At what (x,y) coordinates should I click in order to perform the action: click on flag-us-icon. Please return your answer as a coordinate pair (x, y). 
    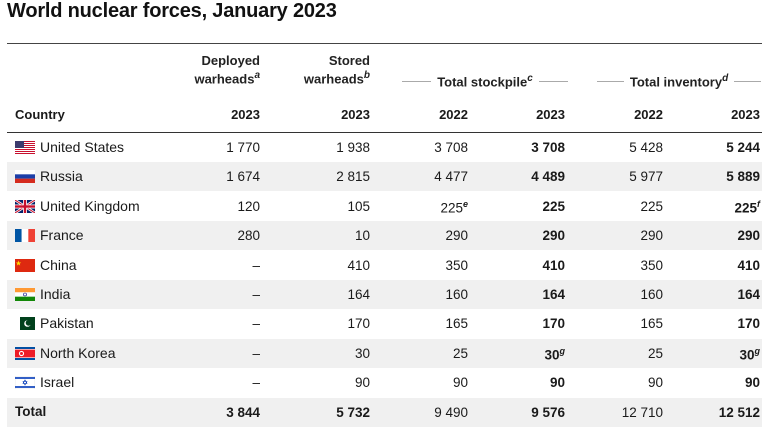
    Looking at the image, I should click on (25, 147).